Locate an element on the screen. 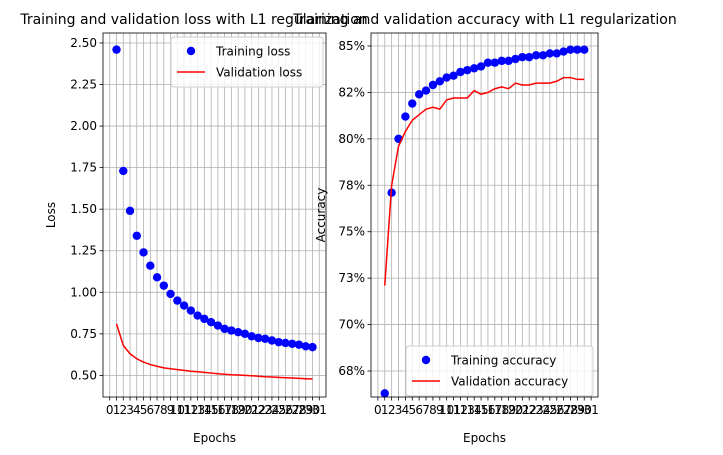 The image size is (723, 455). legend-label: Validation accuracy is located at coordinates (509, 382).